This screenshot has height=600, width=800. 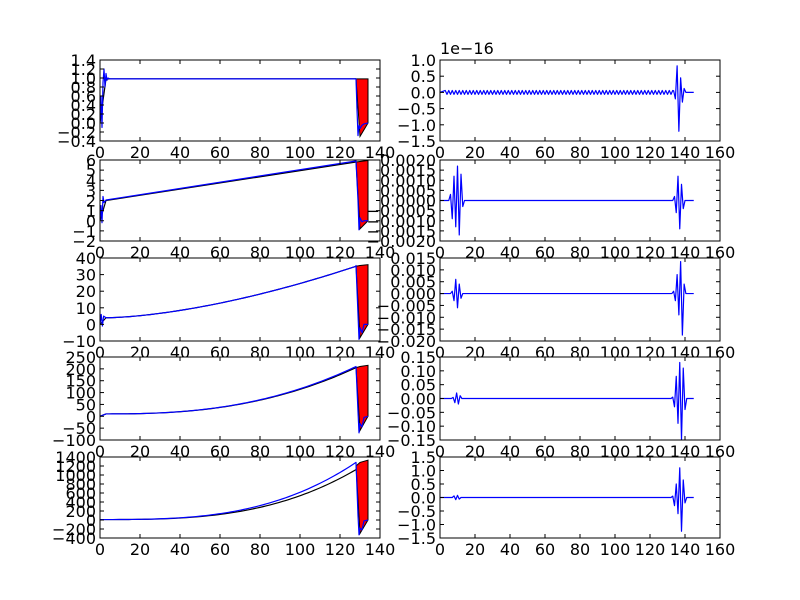 What do you see at coordinates (75, 466) in the screenshot?
I see `y-tick-label: 1200` at bounding box center [75, 466].